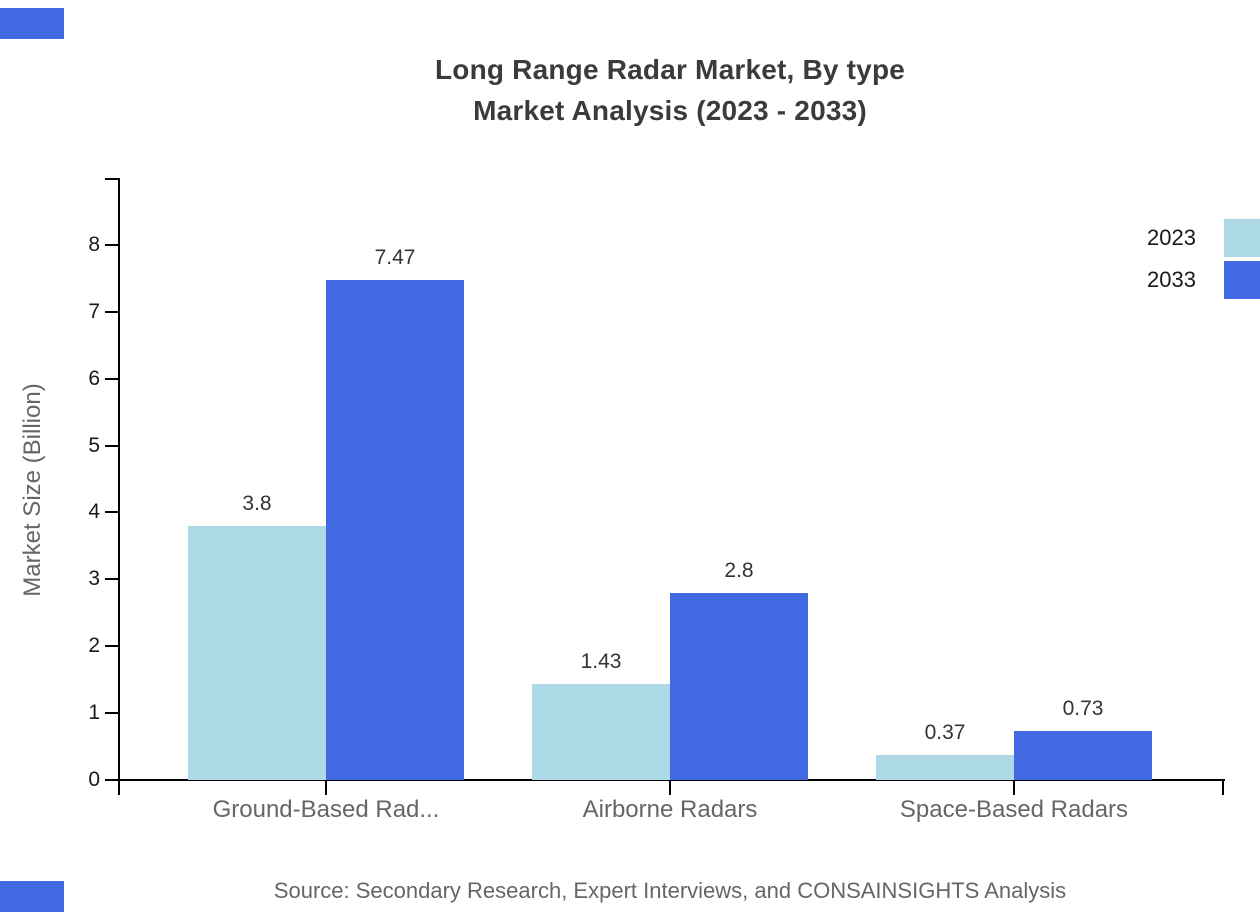  I want to click on chart-title-line2: Market Analysis (2023 - 2033), so click(670, 110).